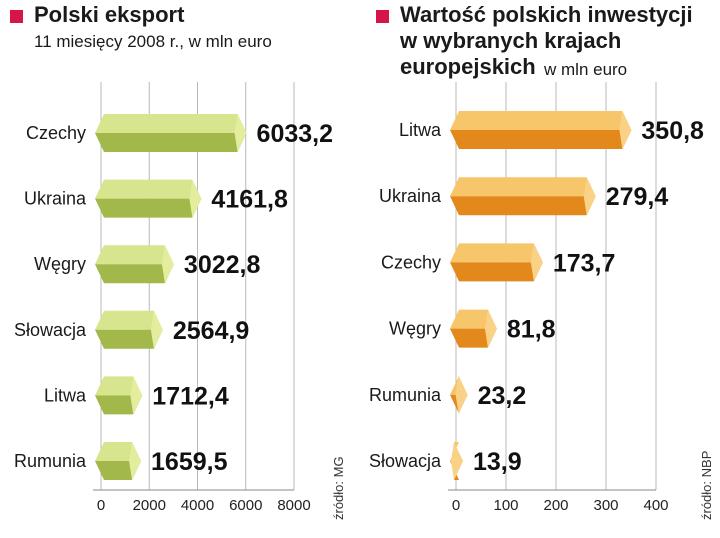  What do you see at coordinates (222, 265) in the screenshot?
I see `value-label-wegry: 3022,8` at bounding box center [222, 265].